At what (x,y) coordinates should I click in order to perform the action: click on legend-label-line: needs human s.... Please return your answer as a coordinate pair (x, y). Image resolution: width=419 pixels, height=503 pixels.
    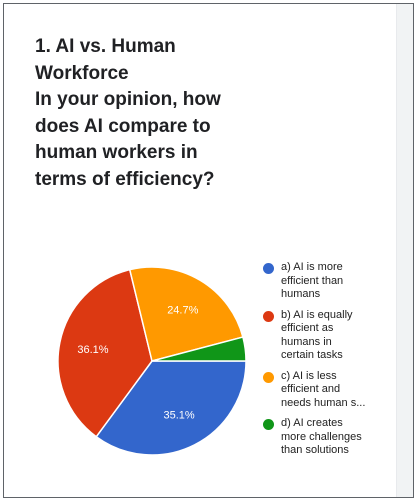
    Looking at the image, I should click on (323, 402).